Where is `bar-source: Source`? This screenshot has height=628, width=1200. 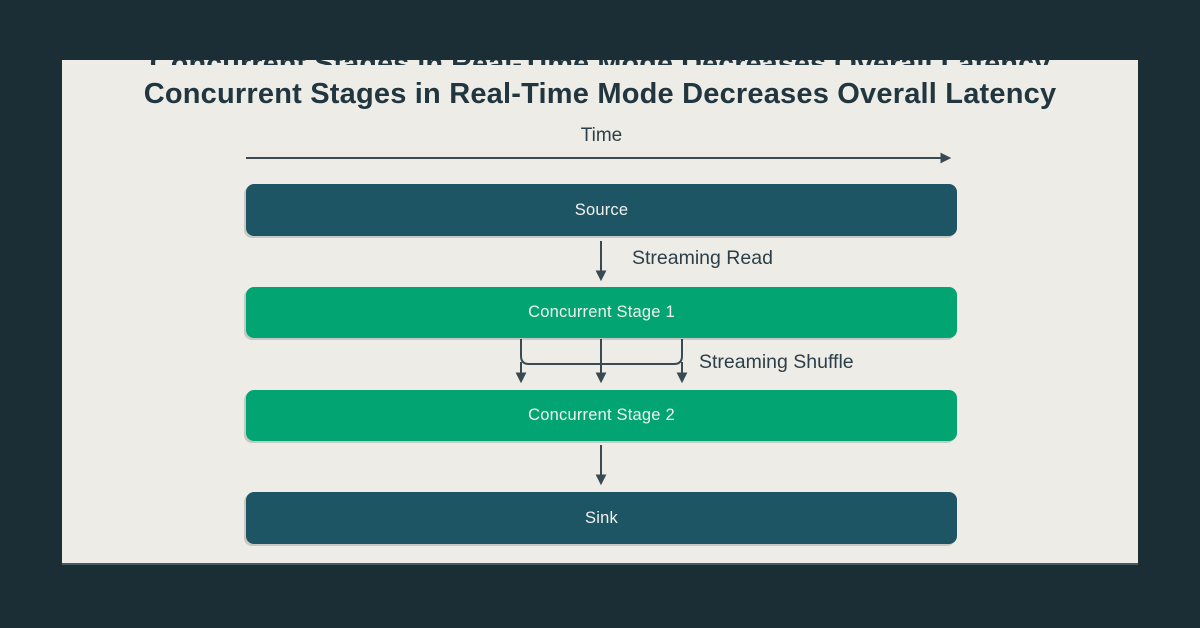 bar-source: Source is located at coordinates (601, 210).